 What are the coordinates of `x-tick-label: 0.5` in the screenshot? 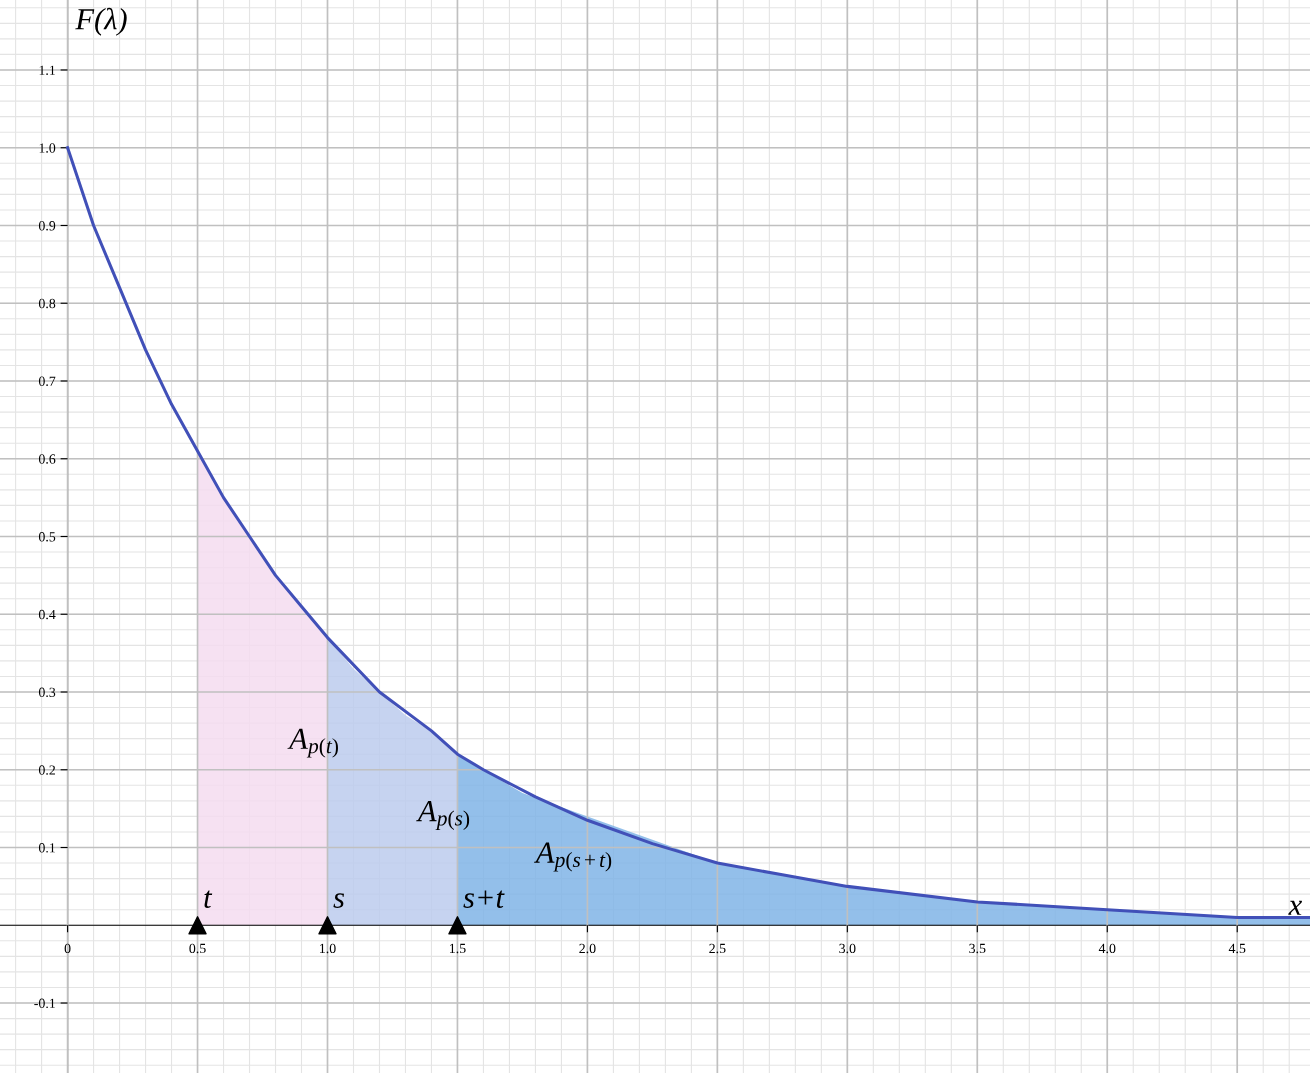 It's located at (197, 948).